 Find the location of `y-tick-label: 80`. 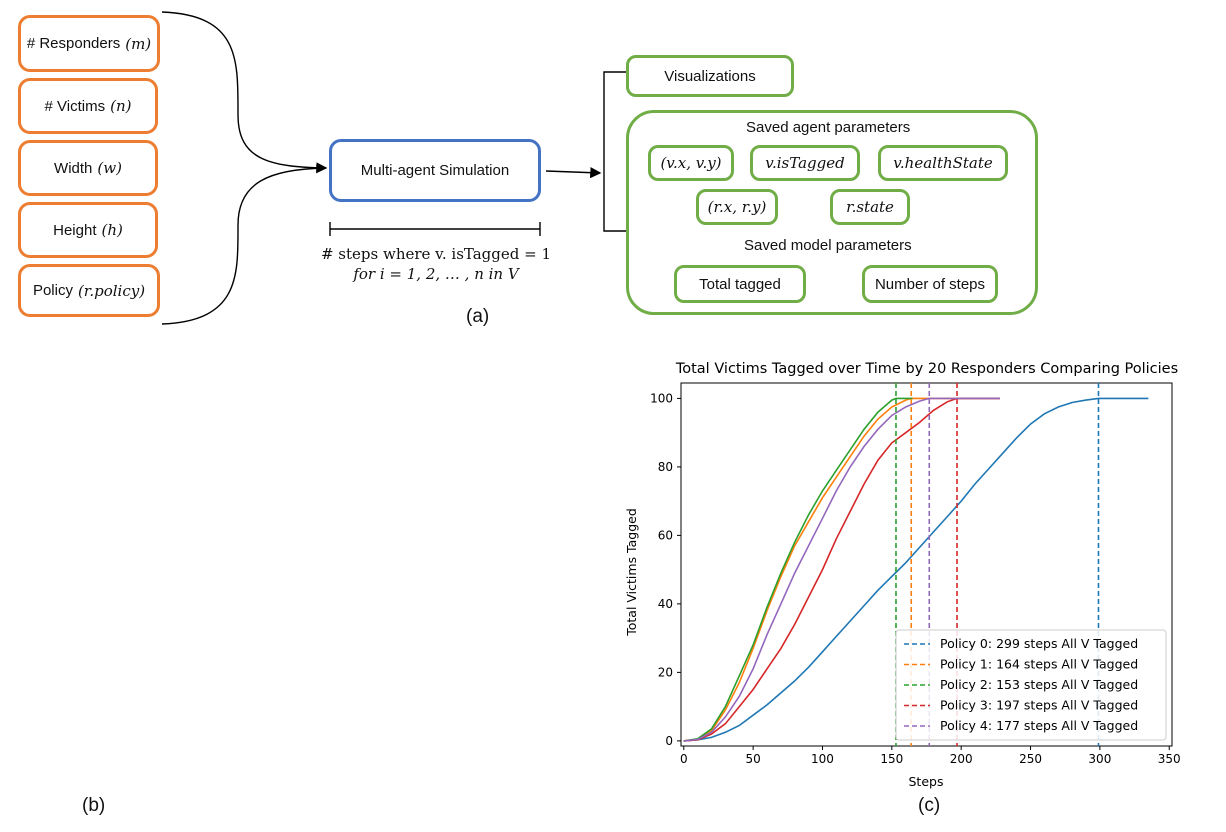

y-tick-label: 80 is located at coordinates (665, 467).